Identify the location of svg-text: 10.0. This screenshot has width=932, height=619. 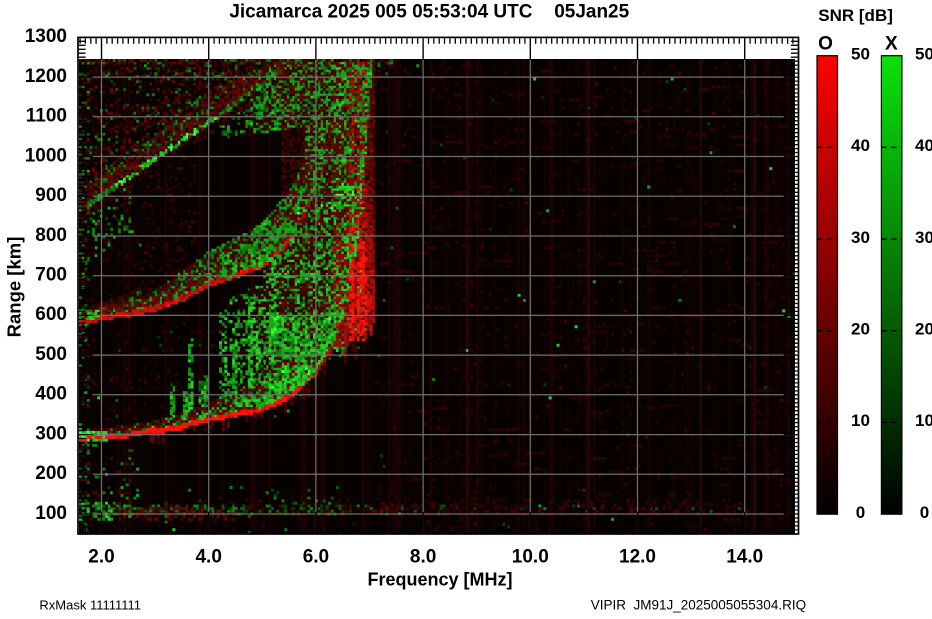
(530, 557).